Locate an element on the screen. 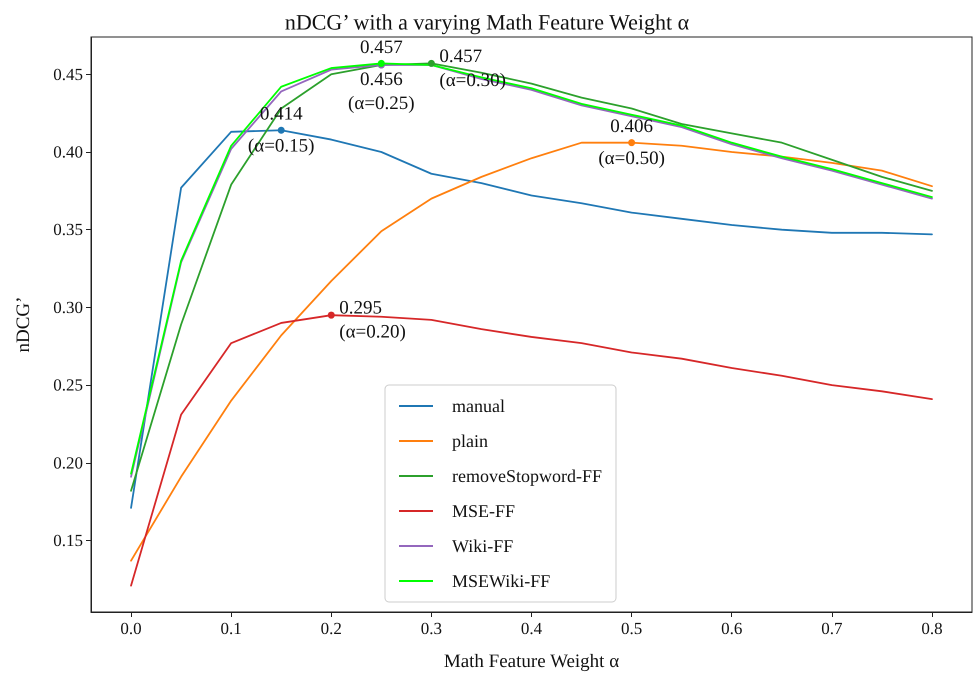 Image resolution: width=974 pixels, height=677 pixels. x-tick-label: 0.7 is located at coordinates (832, 628).